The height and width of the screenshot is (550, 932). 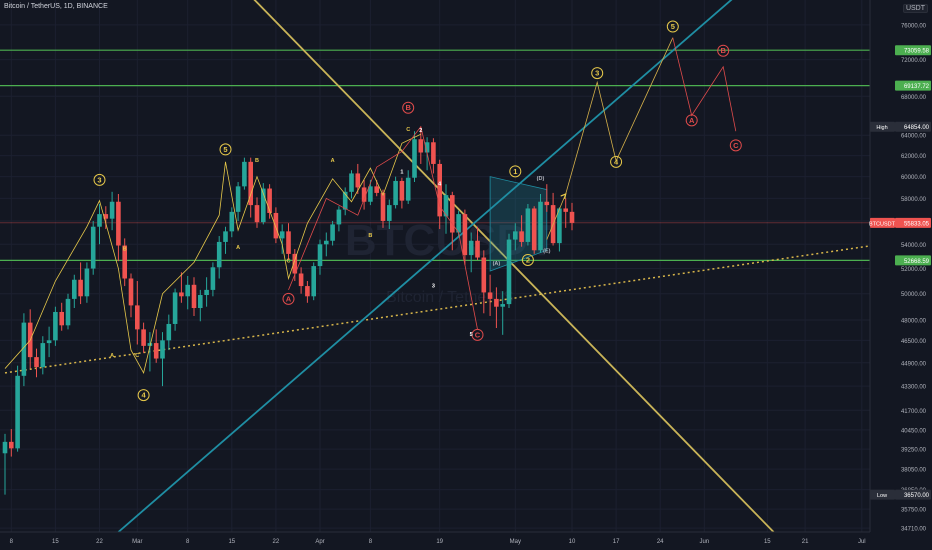 I want to click on x-tick-label: 15, so click(x=767, y=542).